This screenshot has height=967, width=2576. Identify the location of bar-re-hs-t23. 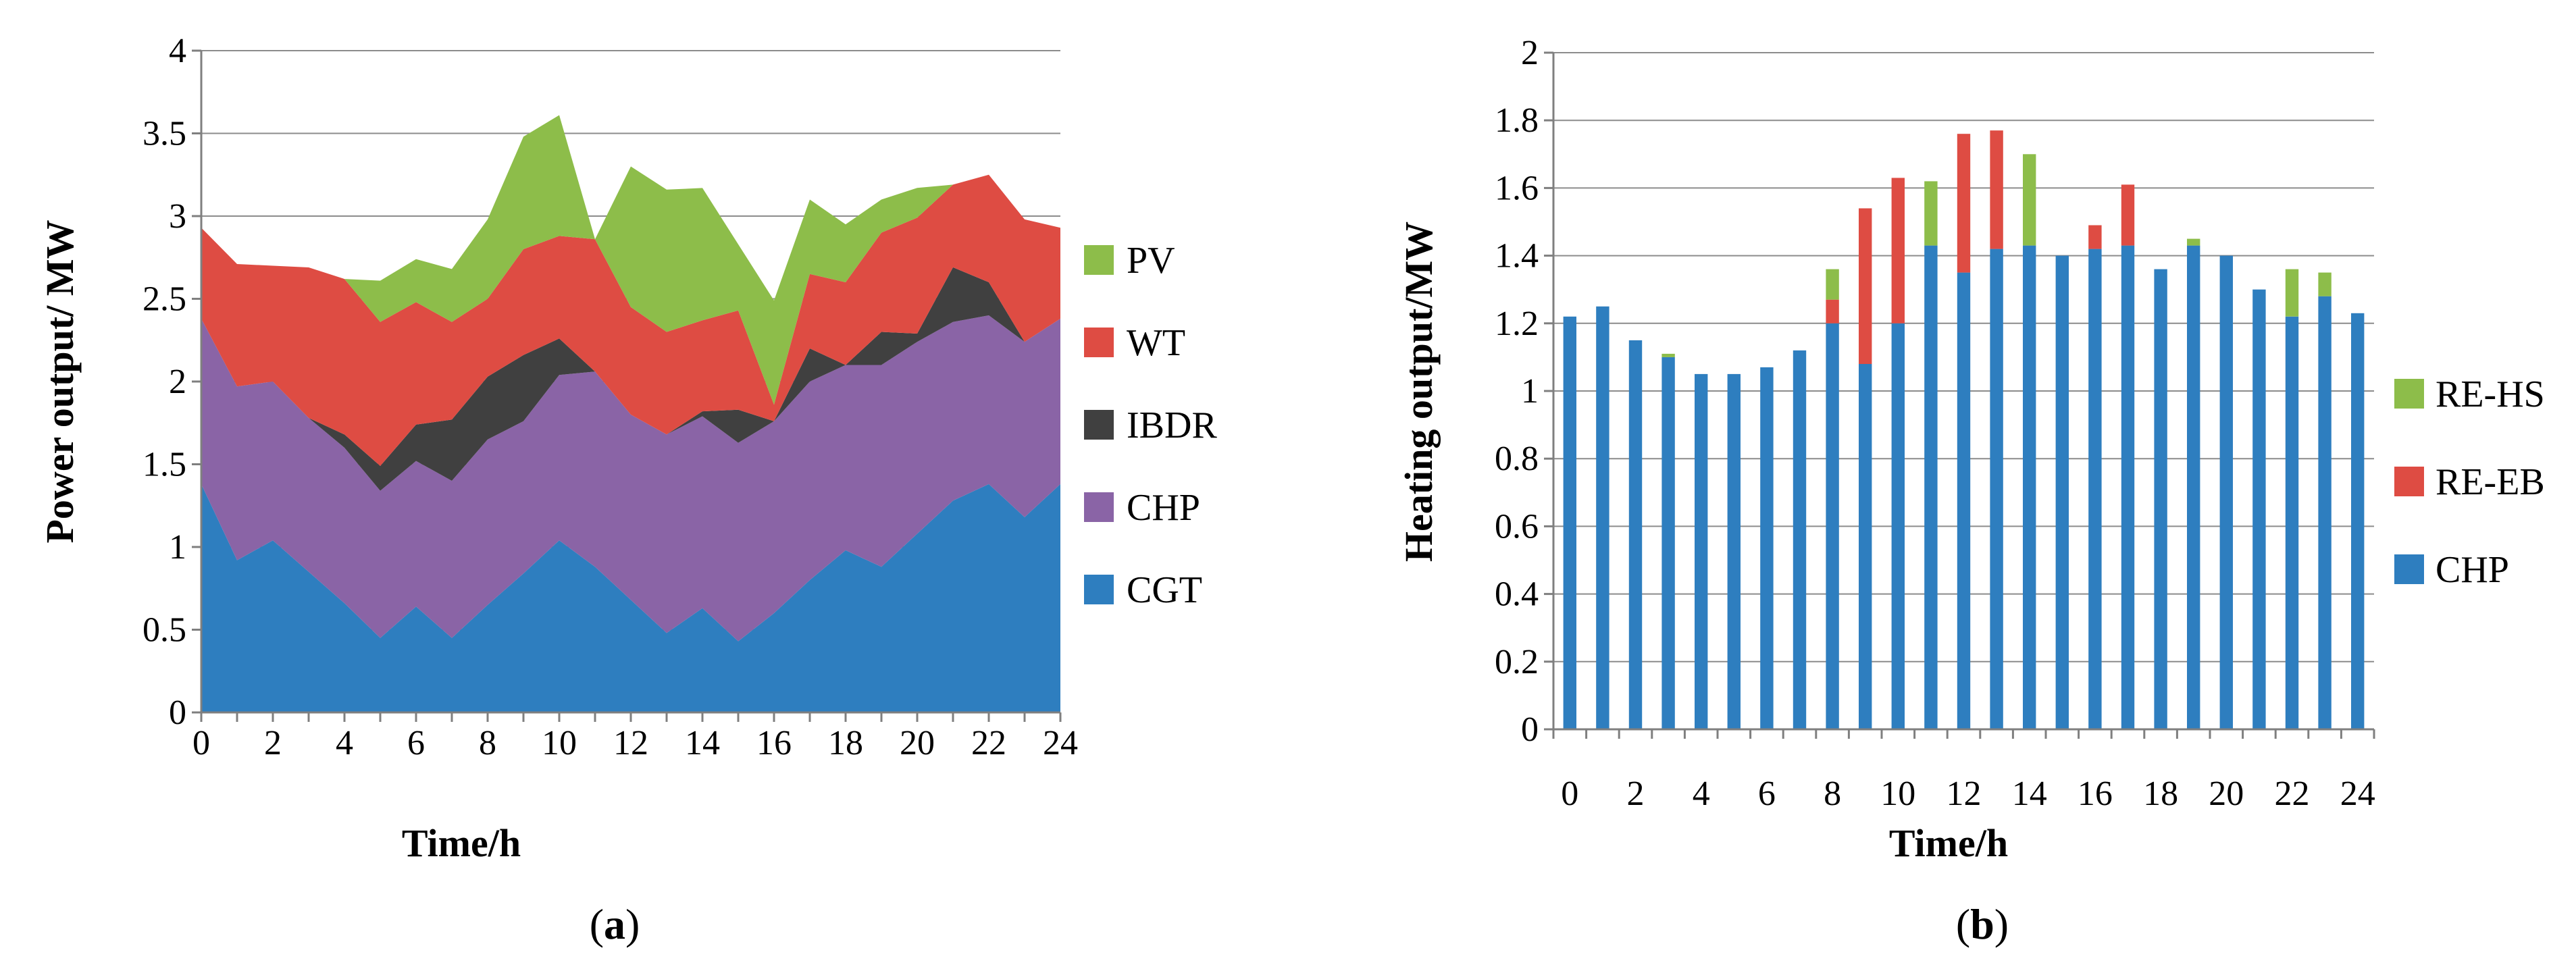
(2325, 284).